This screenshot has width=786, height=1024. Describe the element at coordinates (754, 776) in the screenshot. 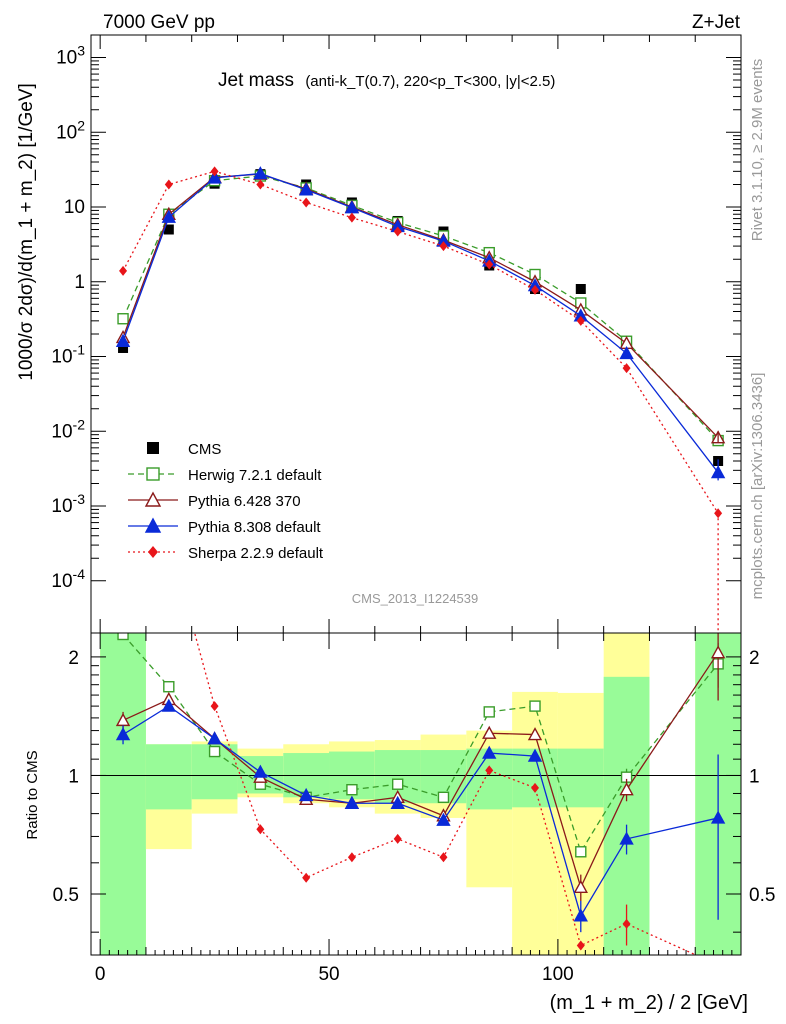

I see `ratio-y-tick-label-right: 1` at that location.